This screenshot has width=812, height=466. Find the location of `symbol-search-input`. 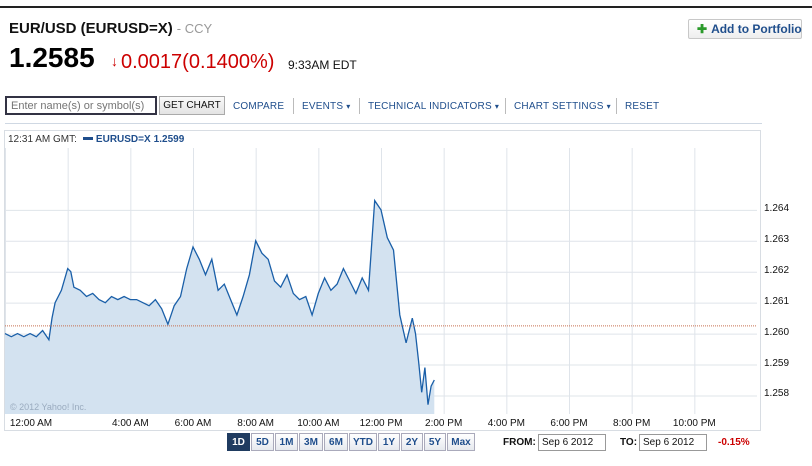

symbol-search-input is located at coordinates (81, 105).